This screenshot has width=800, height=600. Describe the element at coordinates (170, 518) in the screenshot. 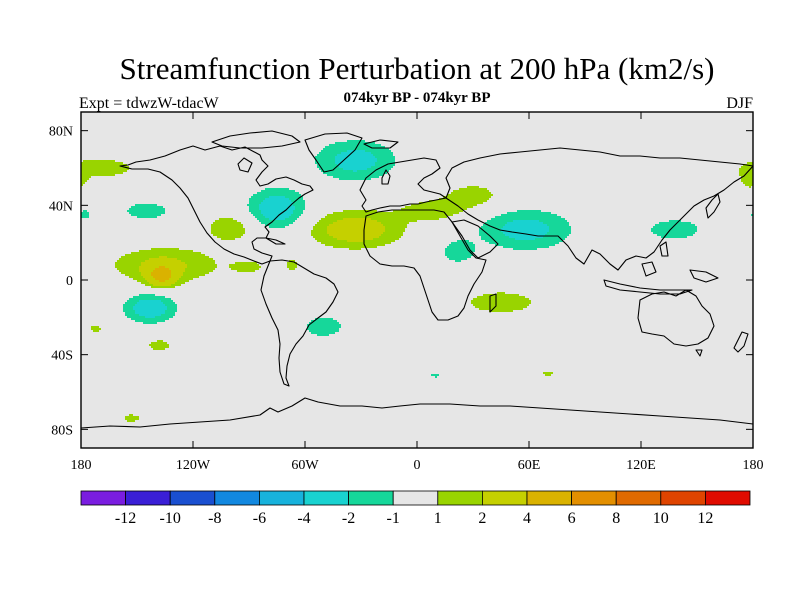

I see `colorbar-label: -10` at that location.